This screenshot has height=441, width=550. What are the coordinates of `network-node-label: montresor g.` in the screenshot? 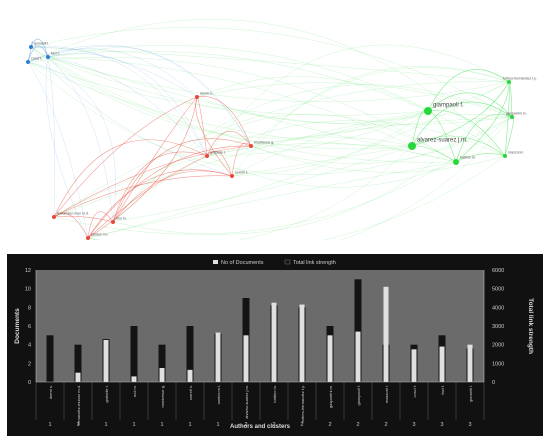 It's located at (264, 143).